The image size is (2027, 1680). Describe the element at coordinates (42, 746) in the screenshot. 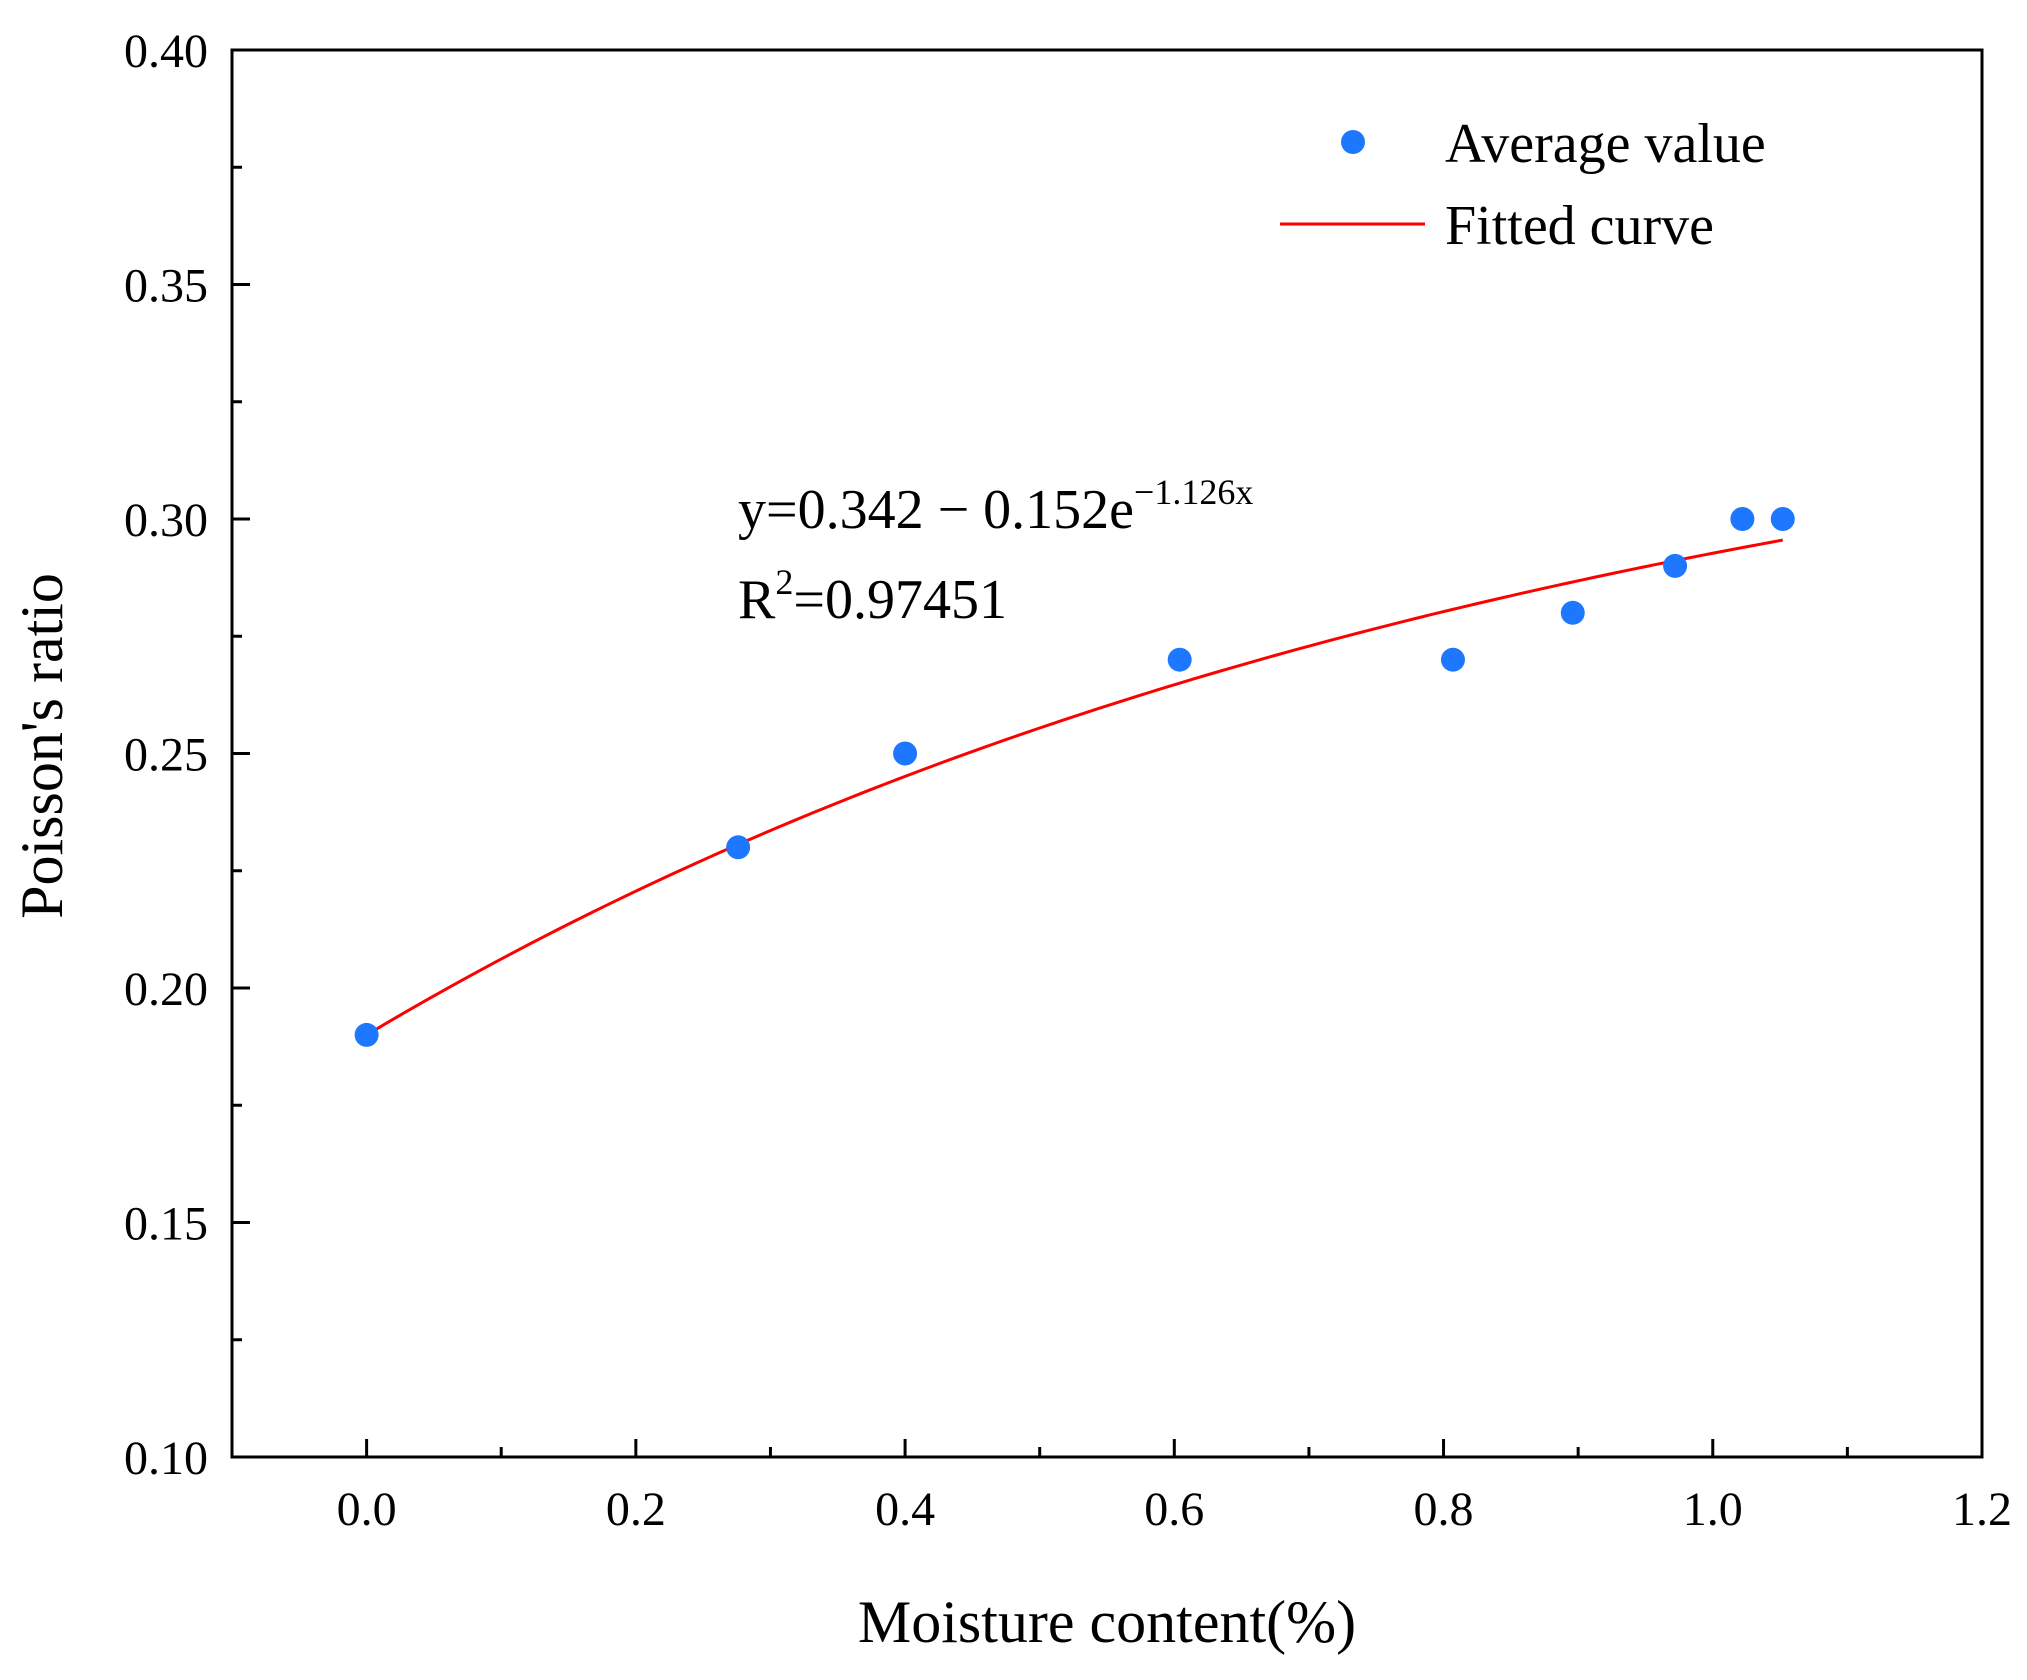

I see `y-axis-title: Poisson's ratio` at that location.